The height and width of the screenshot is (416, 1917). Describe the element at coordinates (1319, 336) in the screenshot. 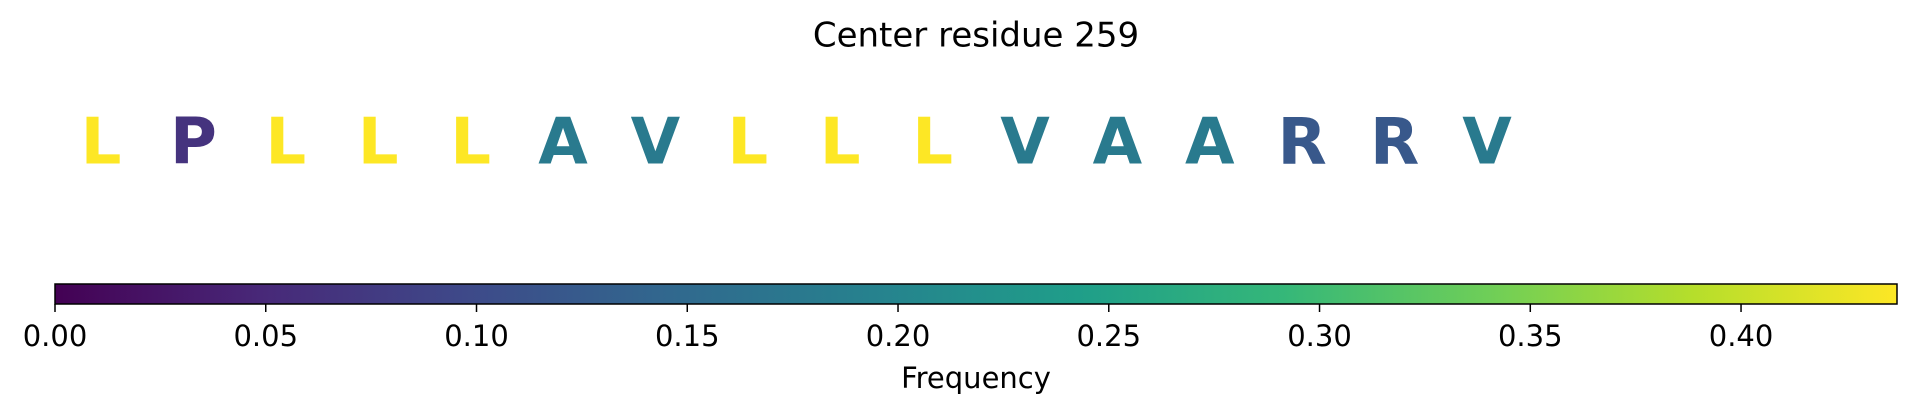

I see `x-tick-label: 0.30` at that location.